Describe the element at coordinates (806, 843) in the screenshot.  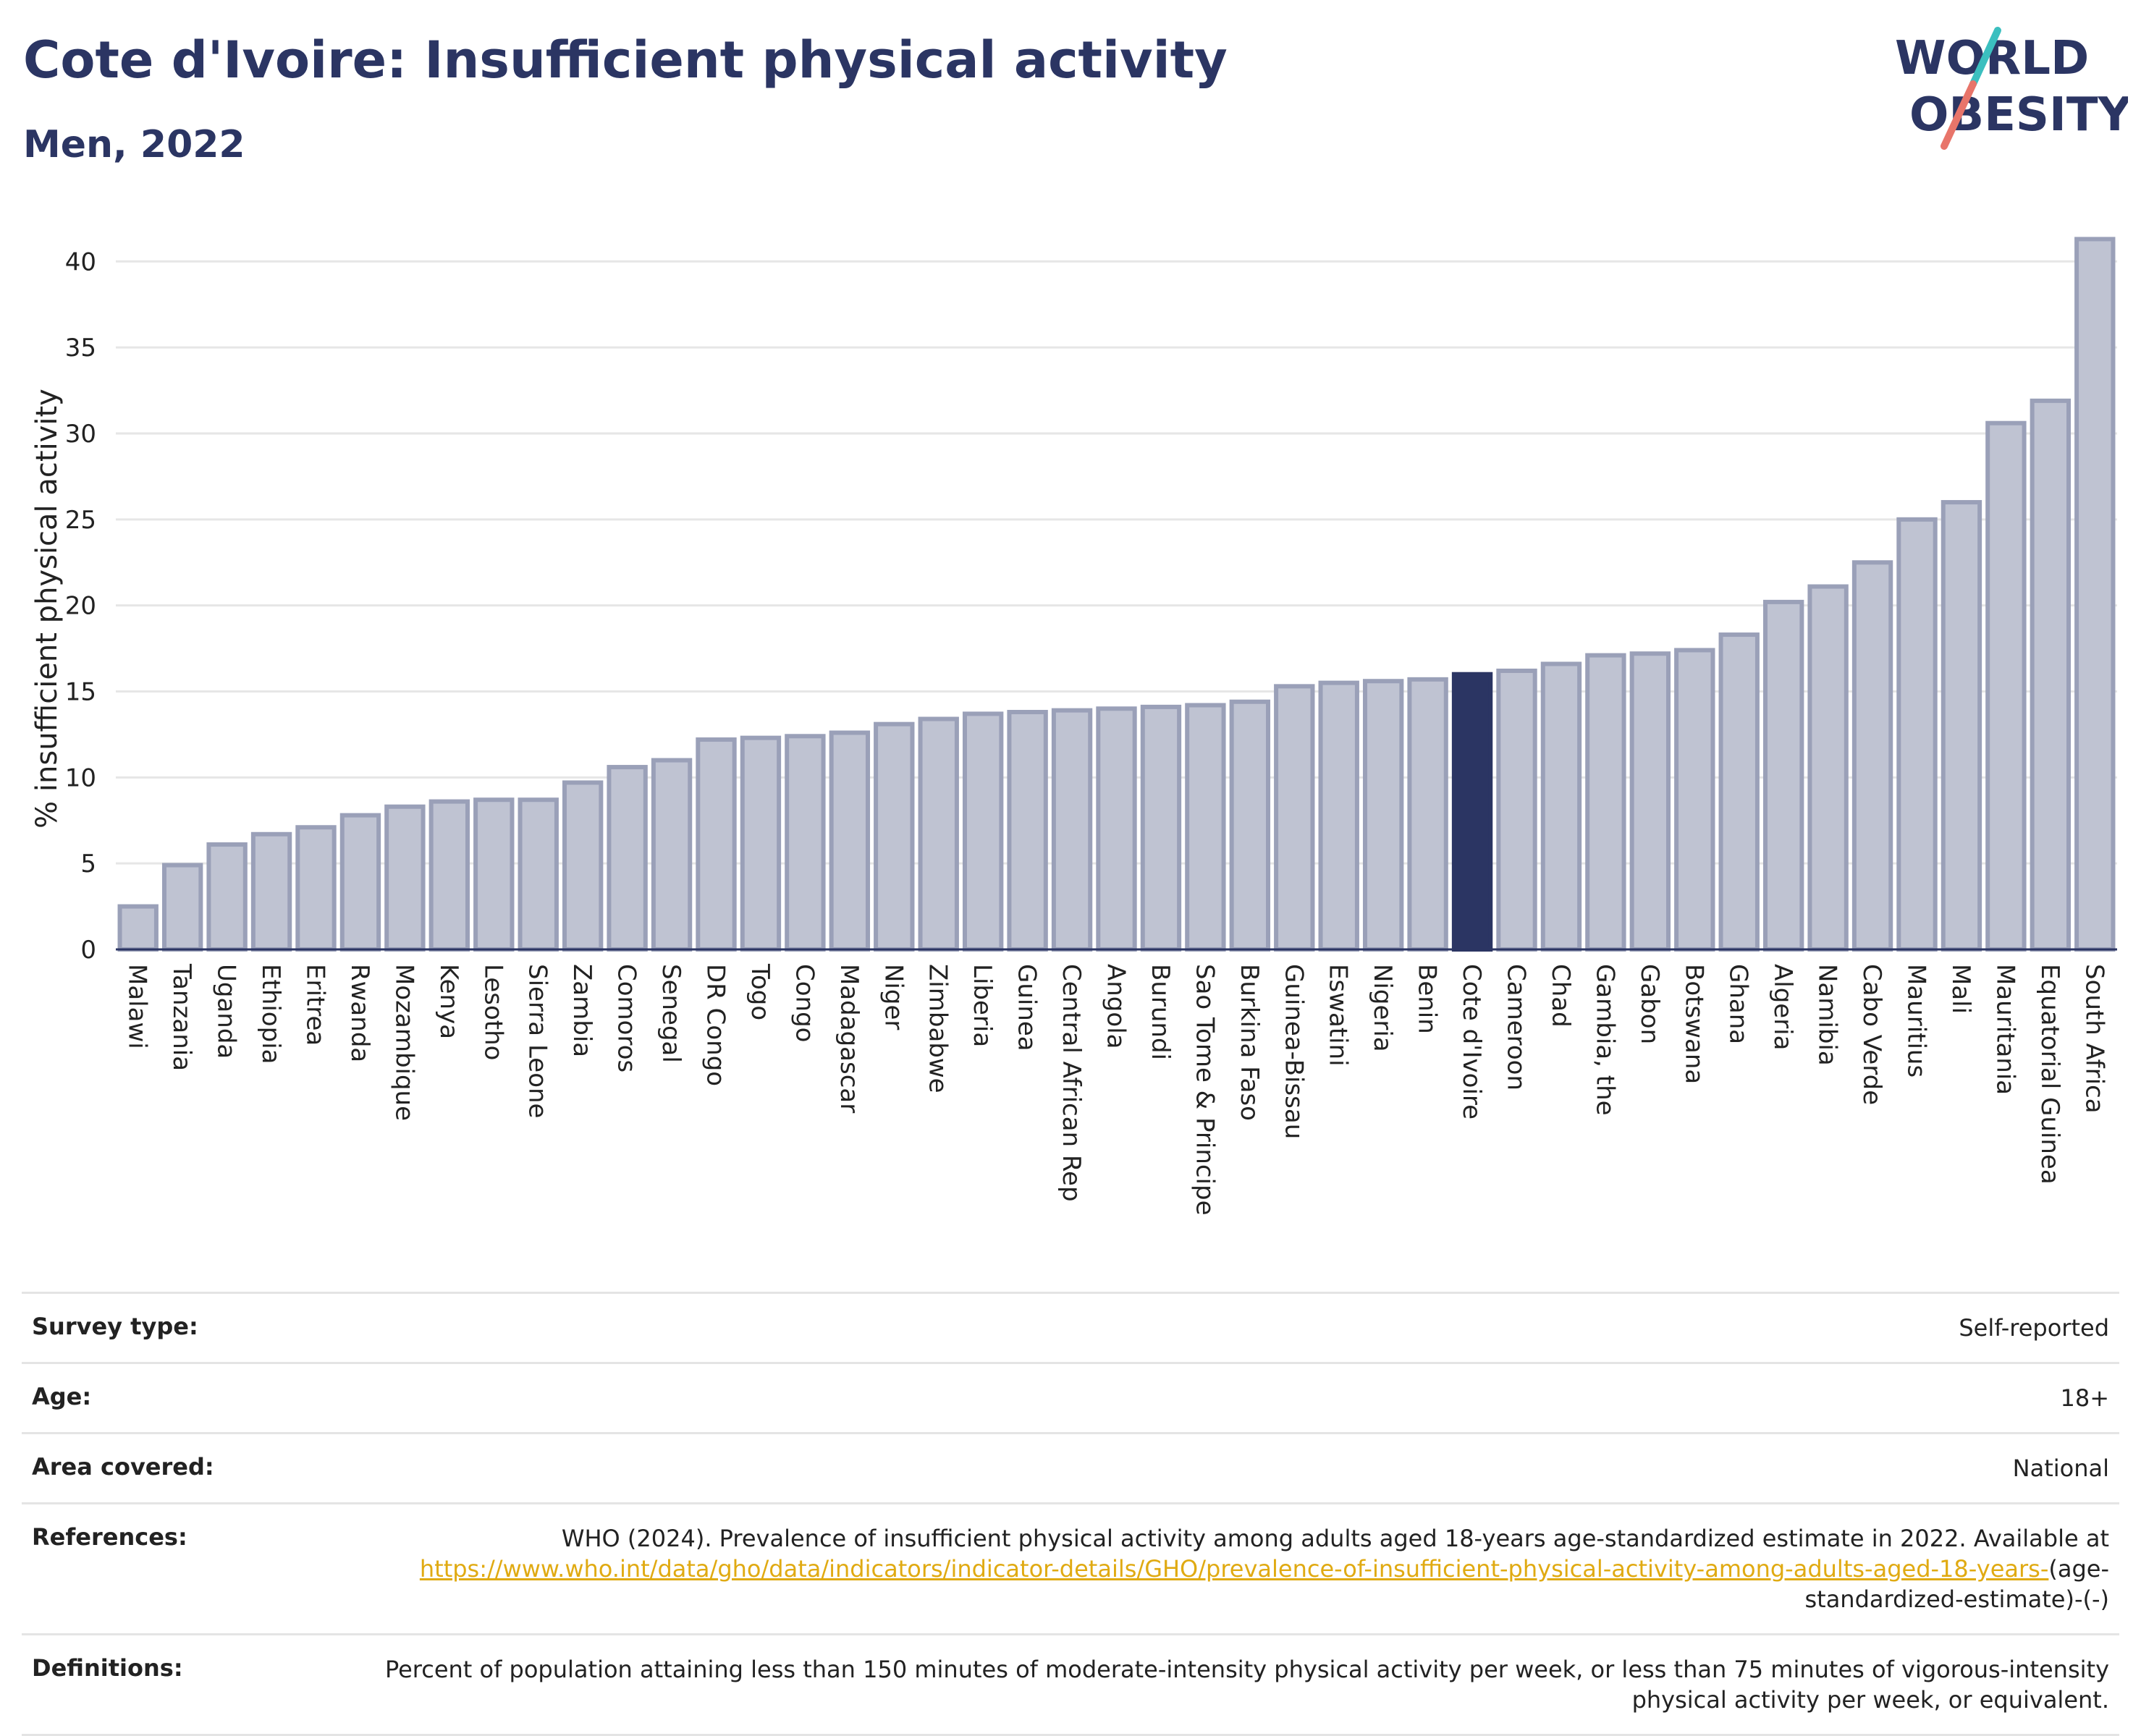
I see `bar-congo` at that location.